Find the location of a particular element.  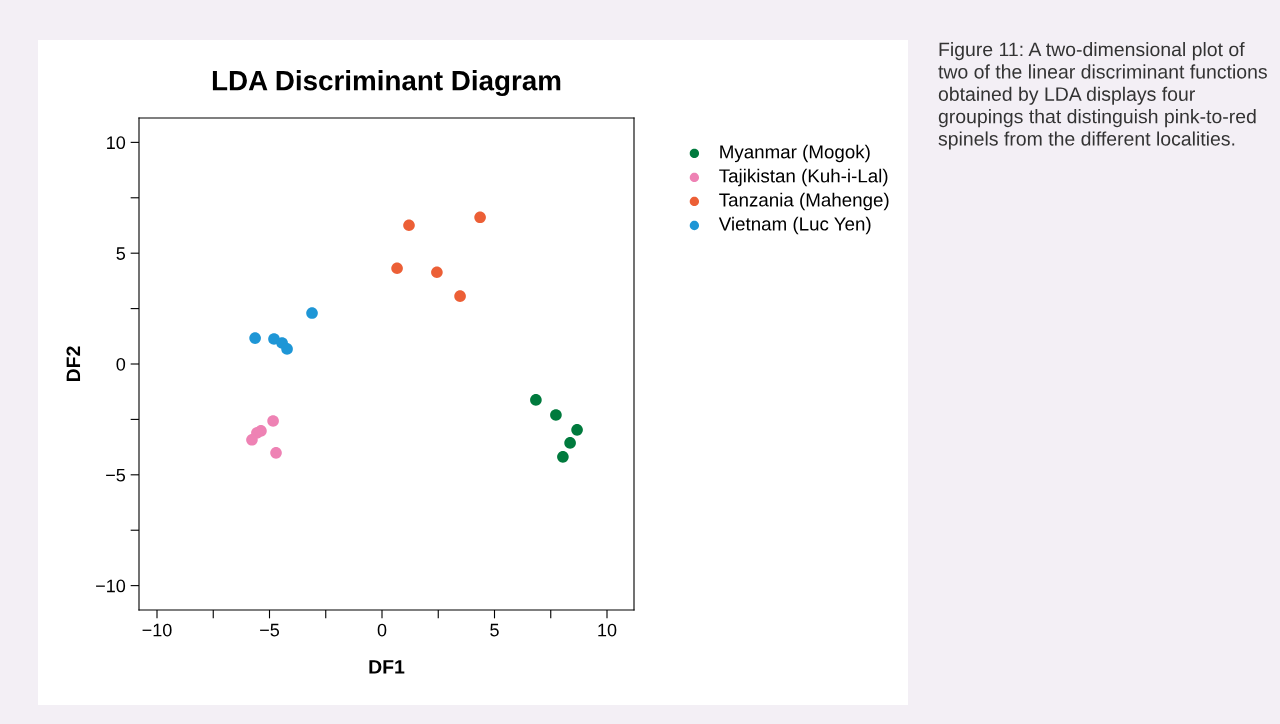

y-axis-title: DF2 is located at coordinates (73, 364).